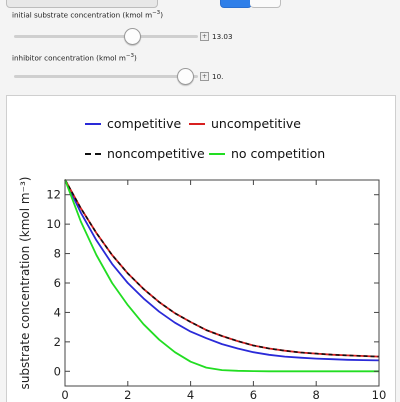 The width and height of the screenshot is (400, 402). I want to click on toggle-option-selected, so click(236, 4).